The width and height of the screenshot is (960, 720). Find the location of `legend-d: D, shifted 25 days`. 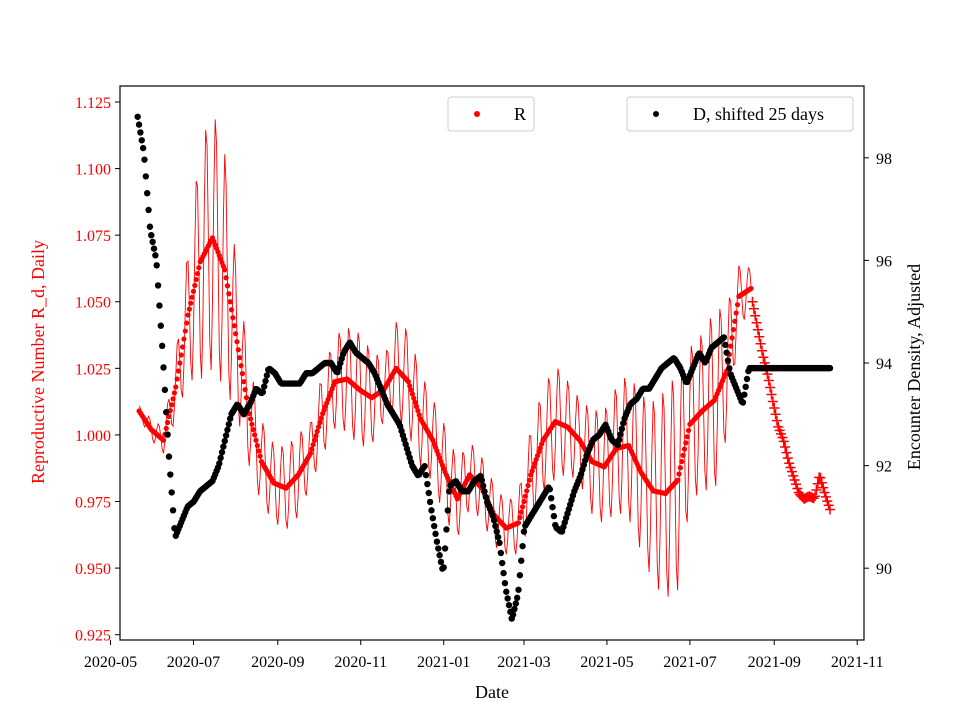

legend-d: D, shifted 25 days is located at coordinates (740, 114).